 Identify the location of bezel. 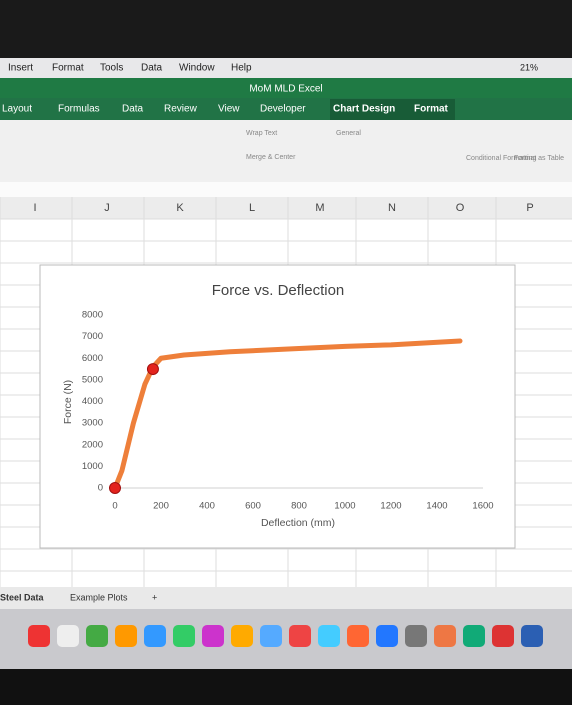
(286, 29).